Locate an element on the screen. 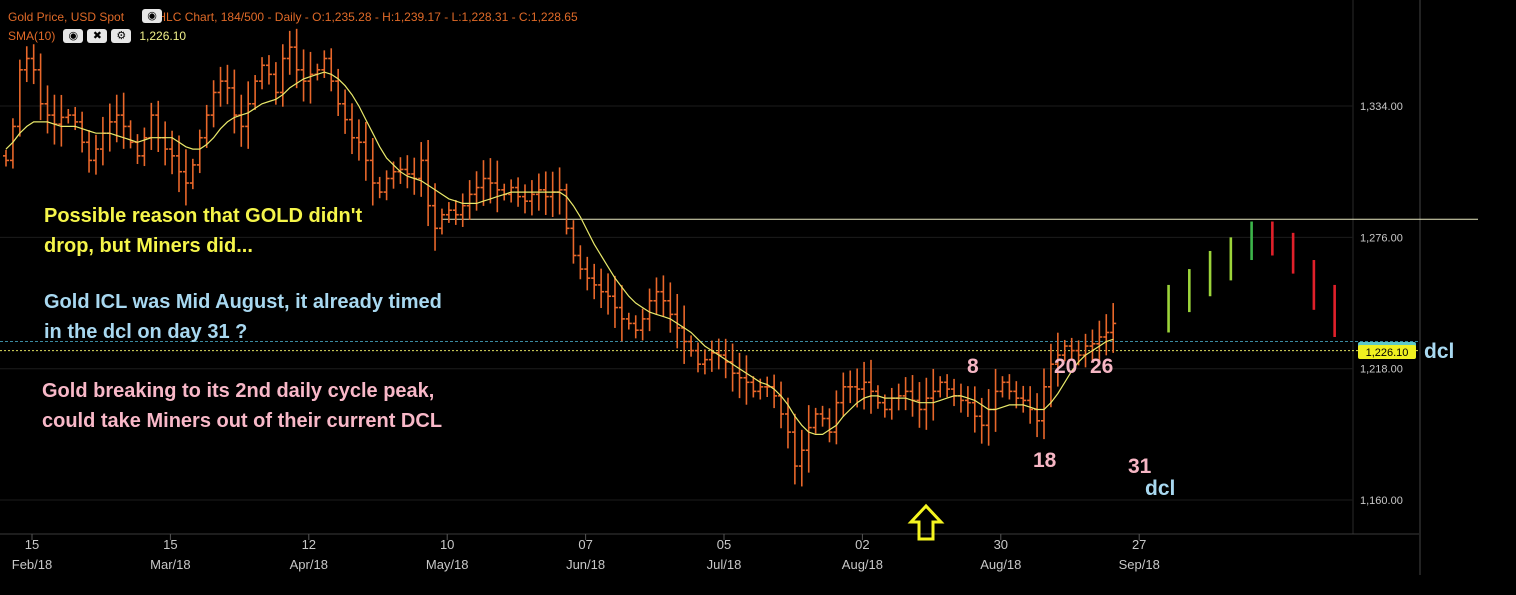  annotation-blue-line2: in the dcl on day 31 ? is located at coordinates (146, 332).